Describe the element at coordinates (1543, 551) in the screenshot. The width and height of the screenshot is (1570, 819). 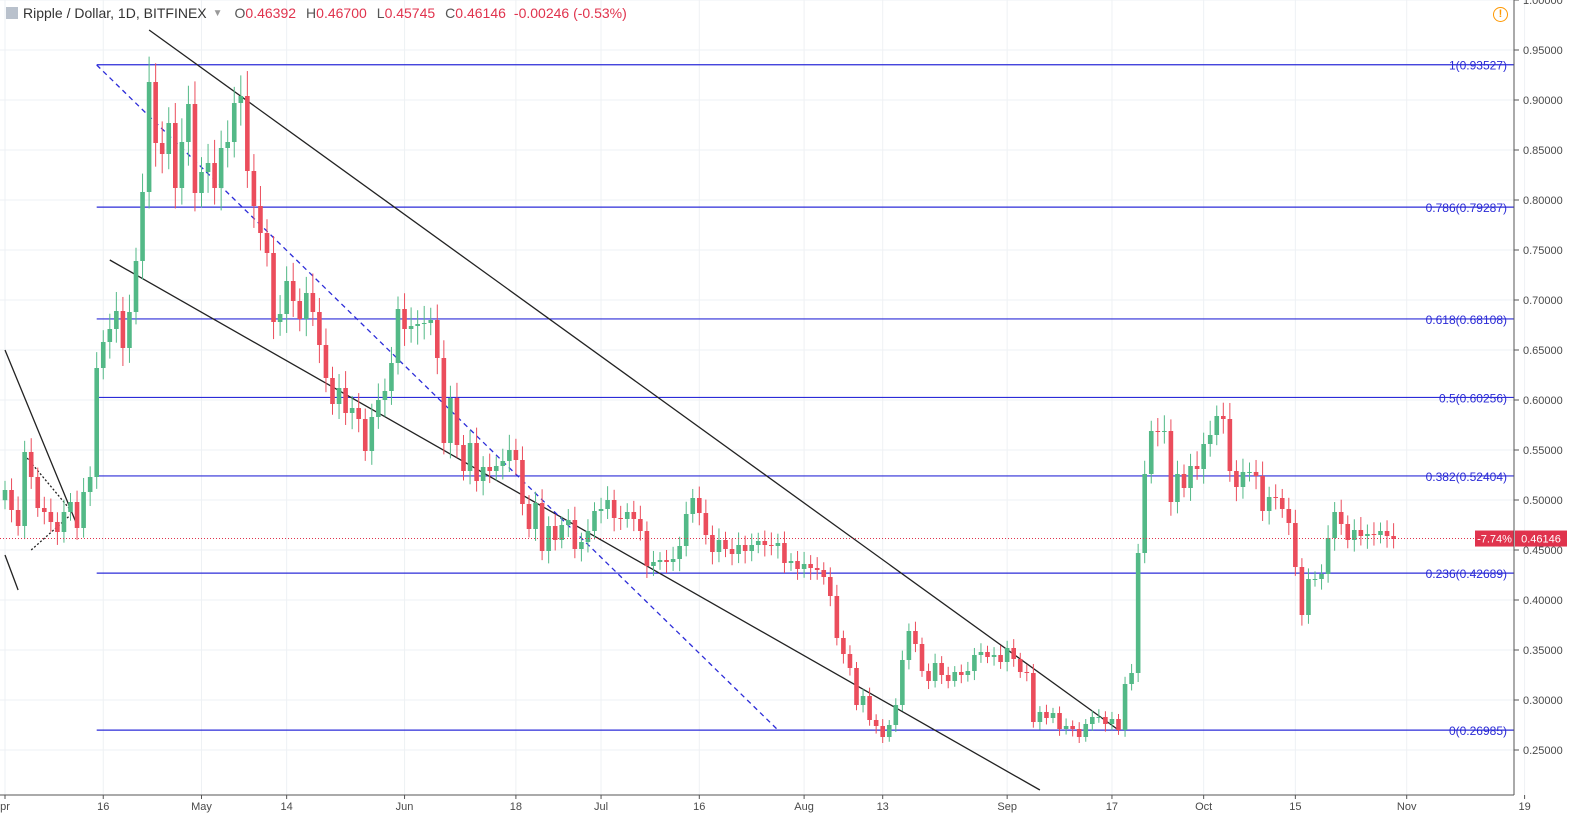
I see `price-tick-label: 0.45000` at that location.